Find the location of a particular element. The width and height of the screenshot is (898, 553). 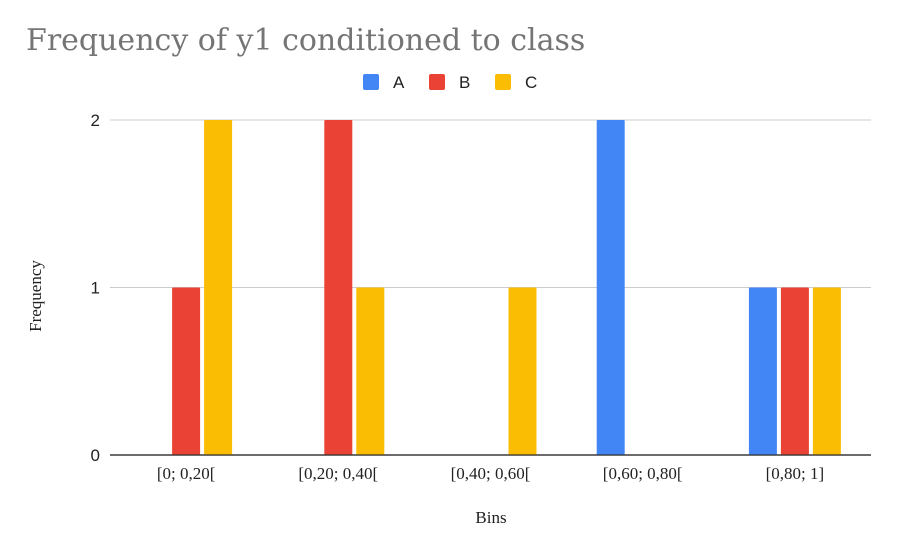

legend-swatch-C is located at coordinates (503, 82).